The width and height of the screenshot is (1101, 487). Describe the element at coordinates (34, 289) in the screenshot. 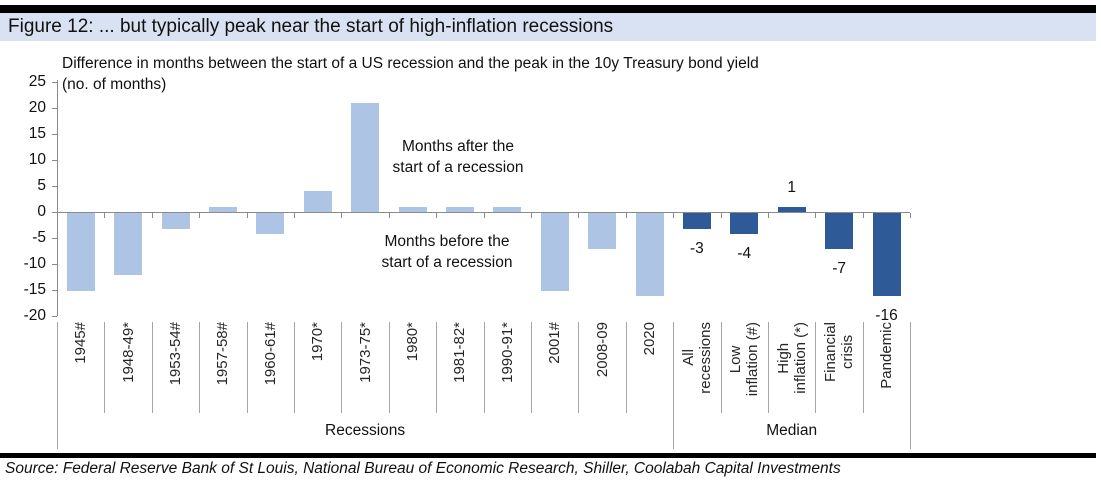

I see `y-tick-label-15: -15` at that location.